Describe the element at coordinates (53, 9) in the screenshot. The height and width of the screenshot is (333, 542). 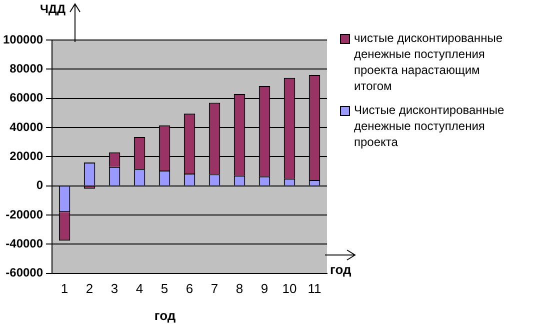
I see `y-axis-title: ЧДД` at that location.